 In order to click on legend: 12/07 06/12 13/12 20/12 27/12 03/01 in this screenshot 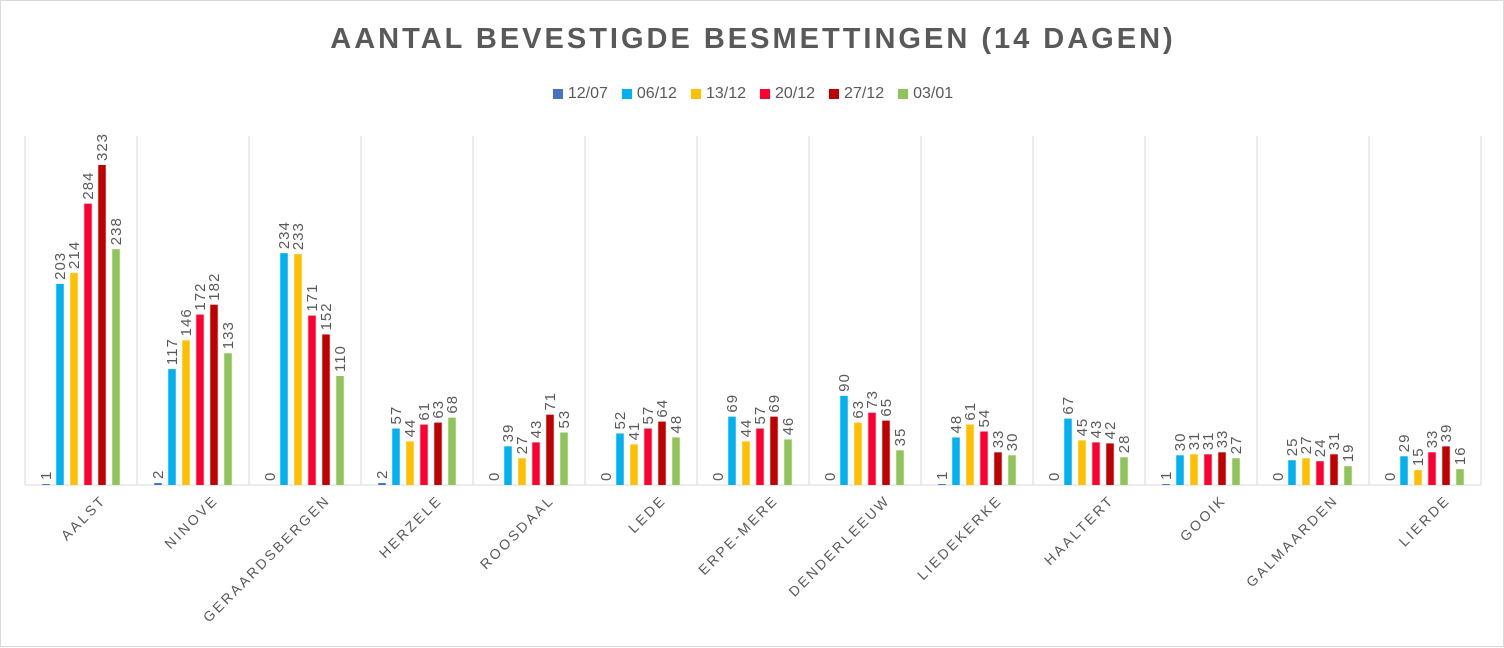, I will do `click(752, 94)`.